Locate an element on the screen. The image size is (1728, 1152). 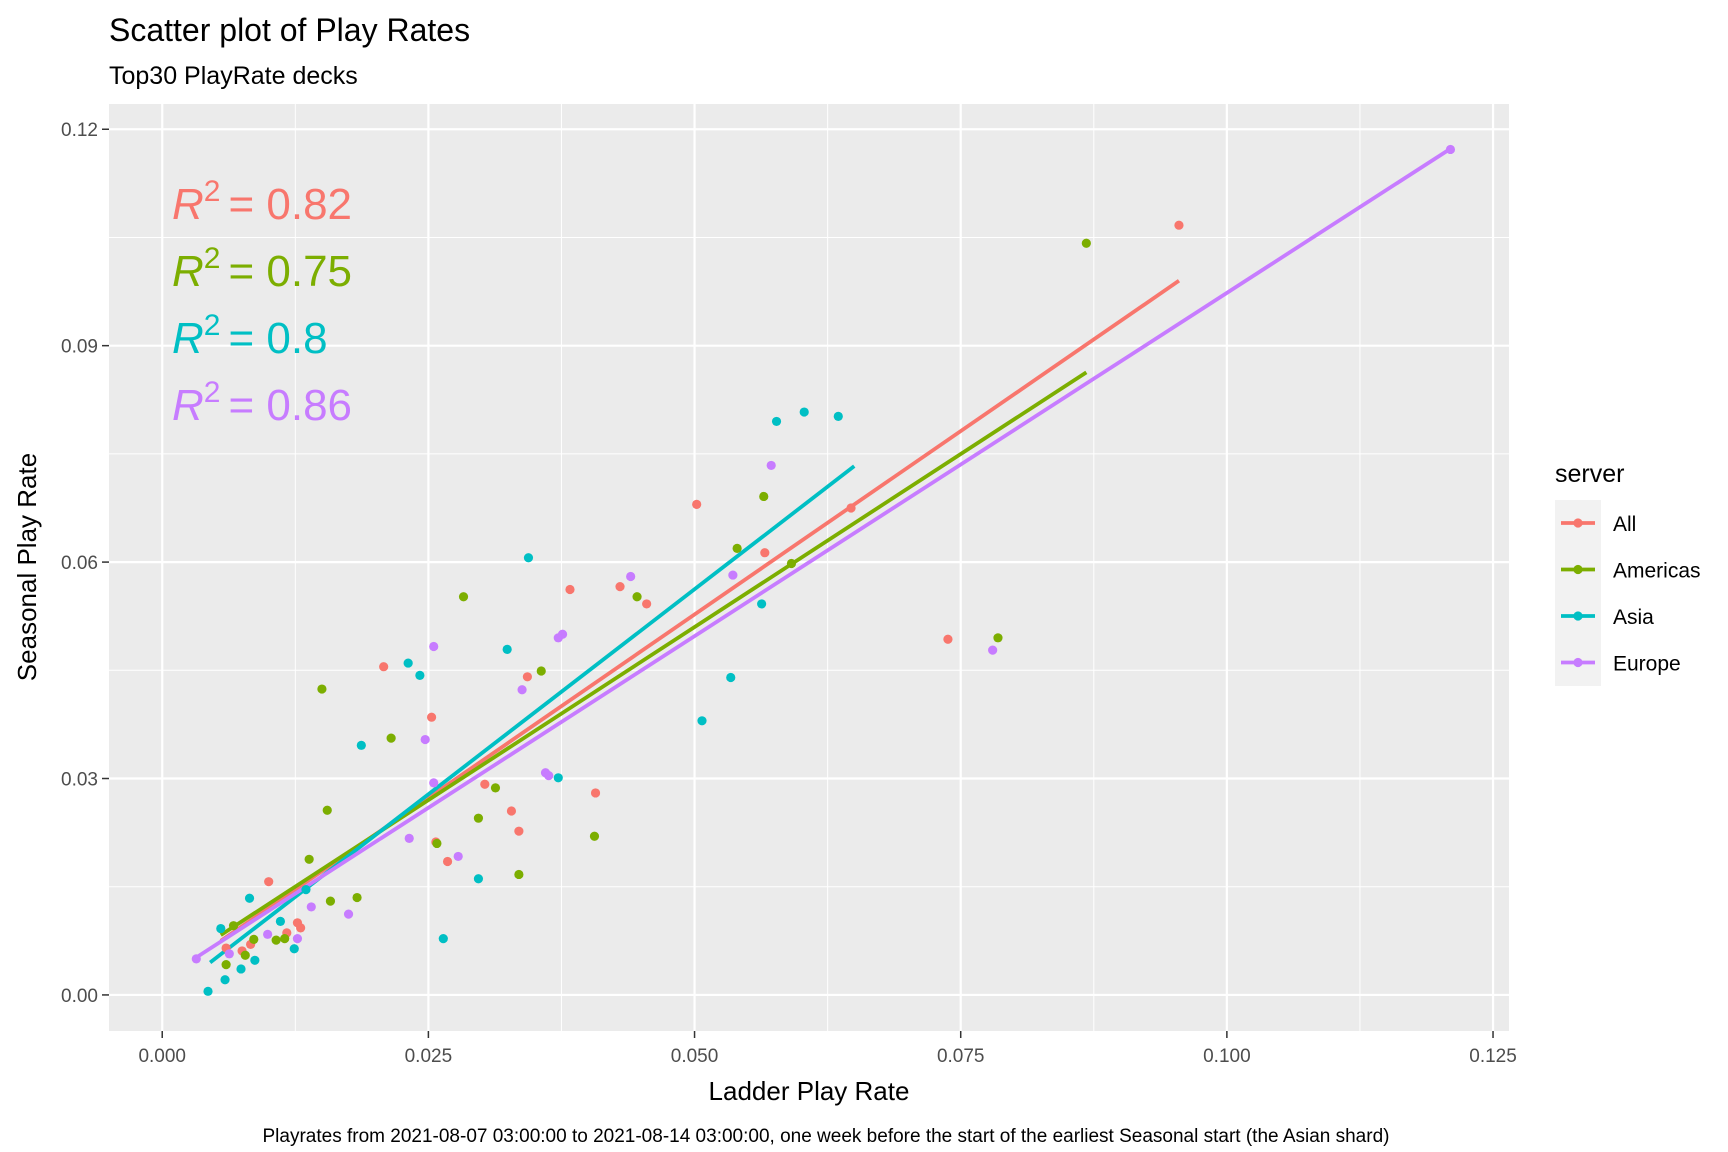
chart-title: Scatter plot of Play Rates is located at coordinates (289, 30).